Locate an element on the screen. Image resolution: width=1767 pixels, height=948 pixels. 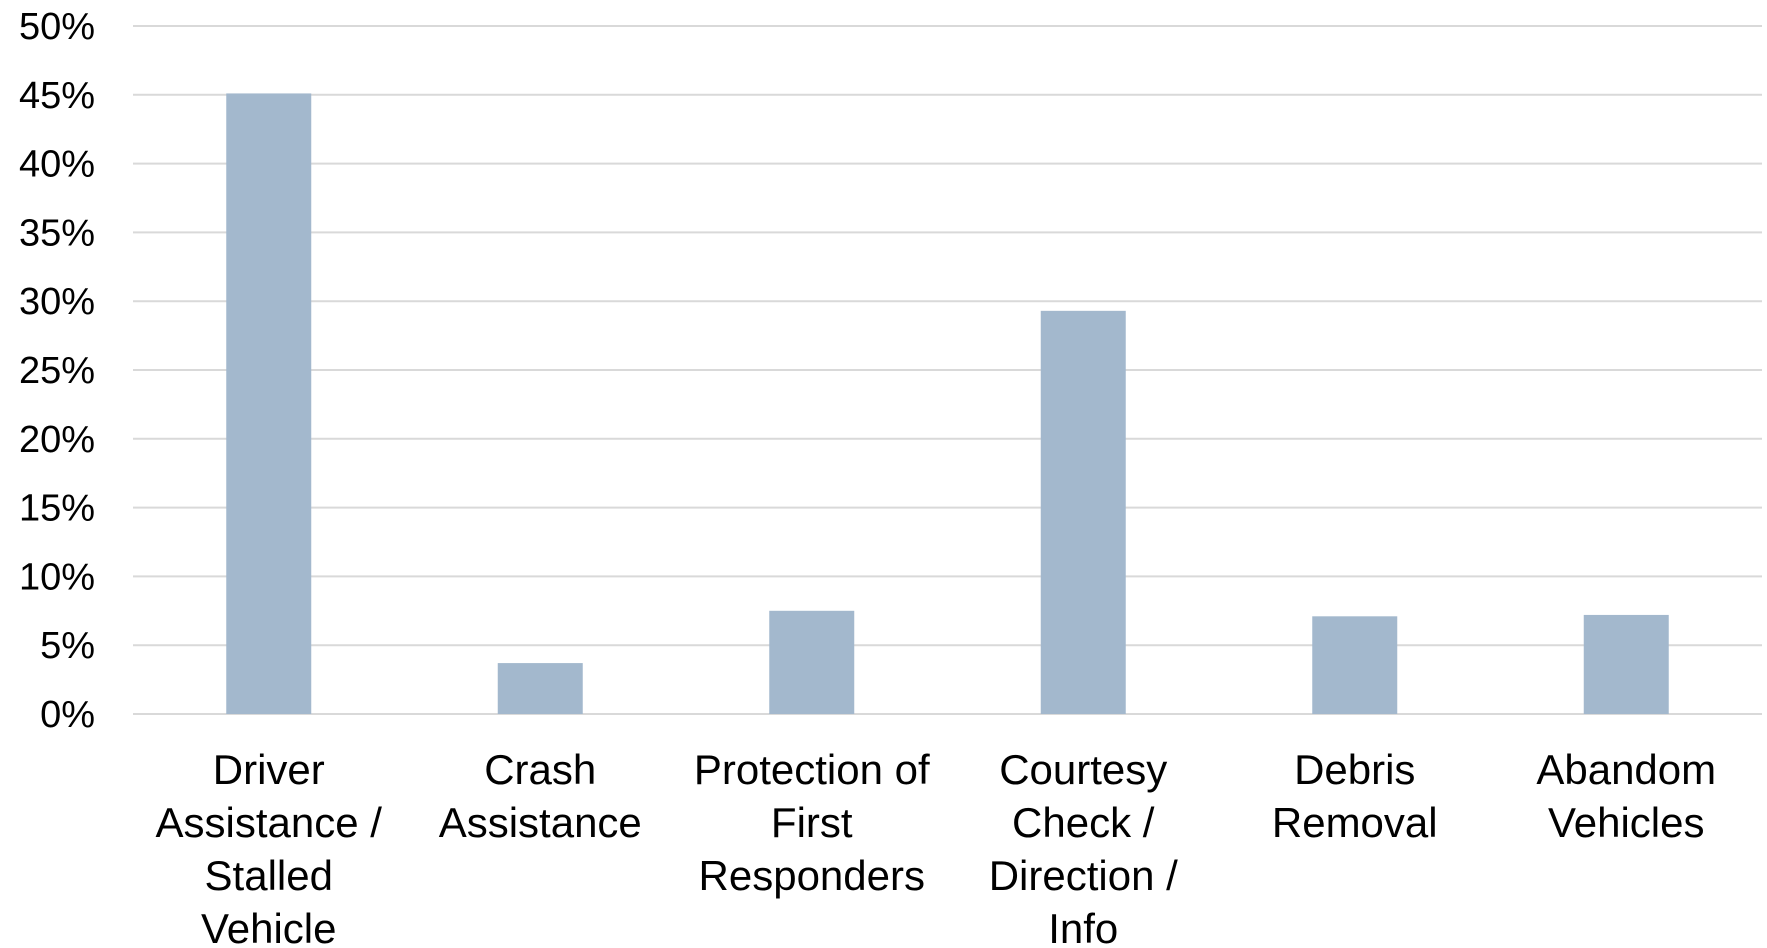
y-tick-label: 0% is located at coordinates (67, 715).